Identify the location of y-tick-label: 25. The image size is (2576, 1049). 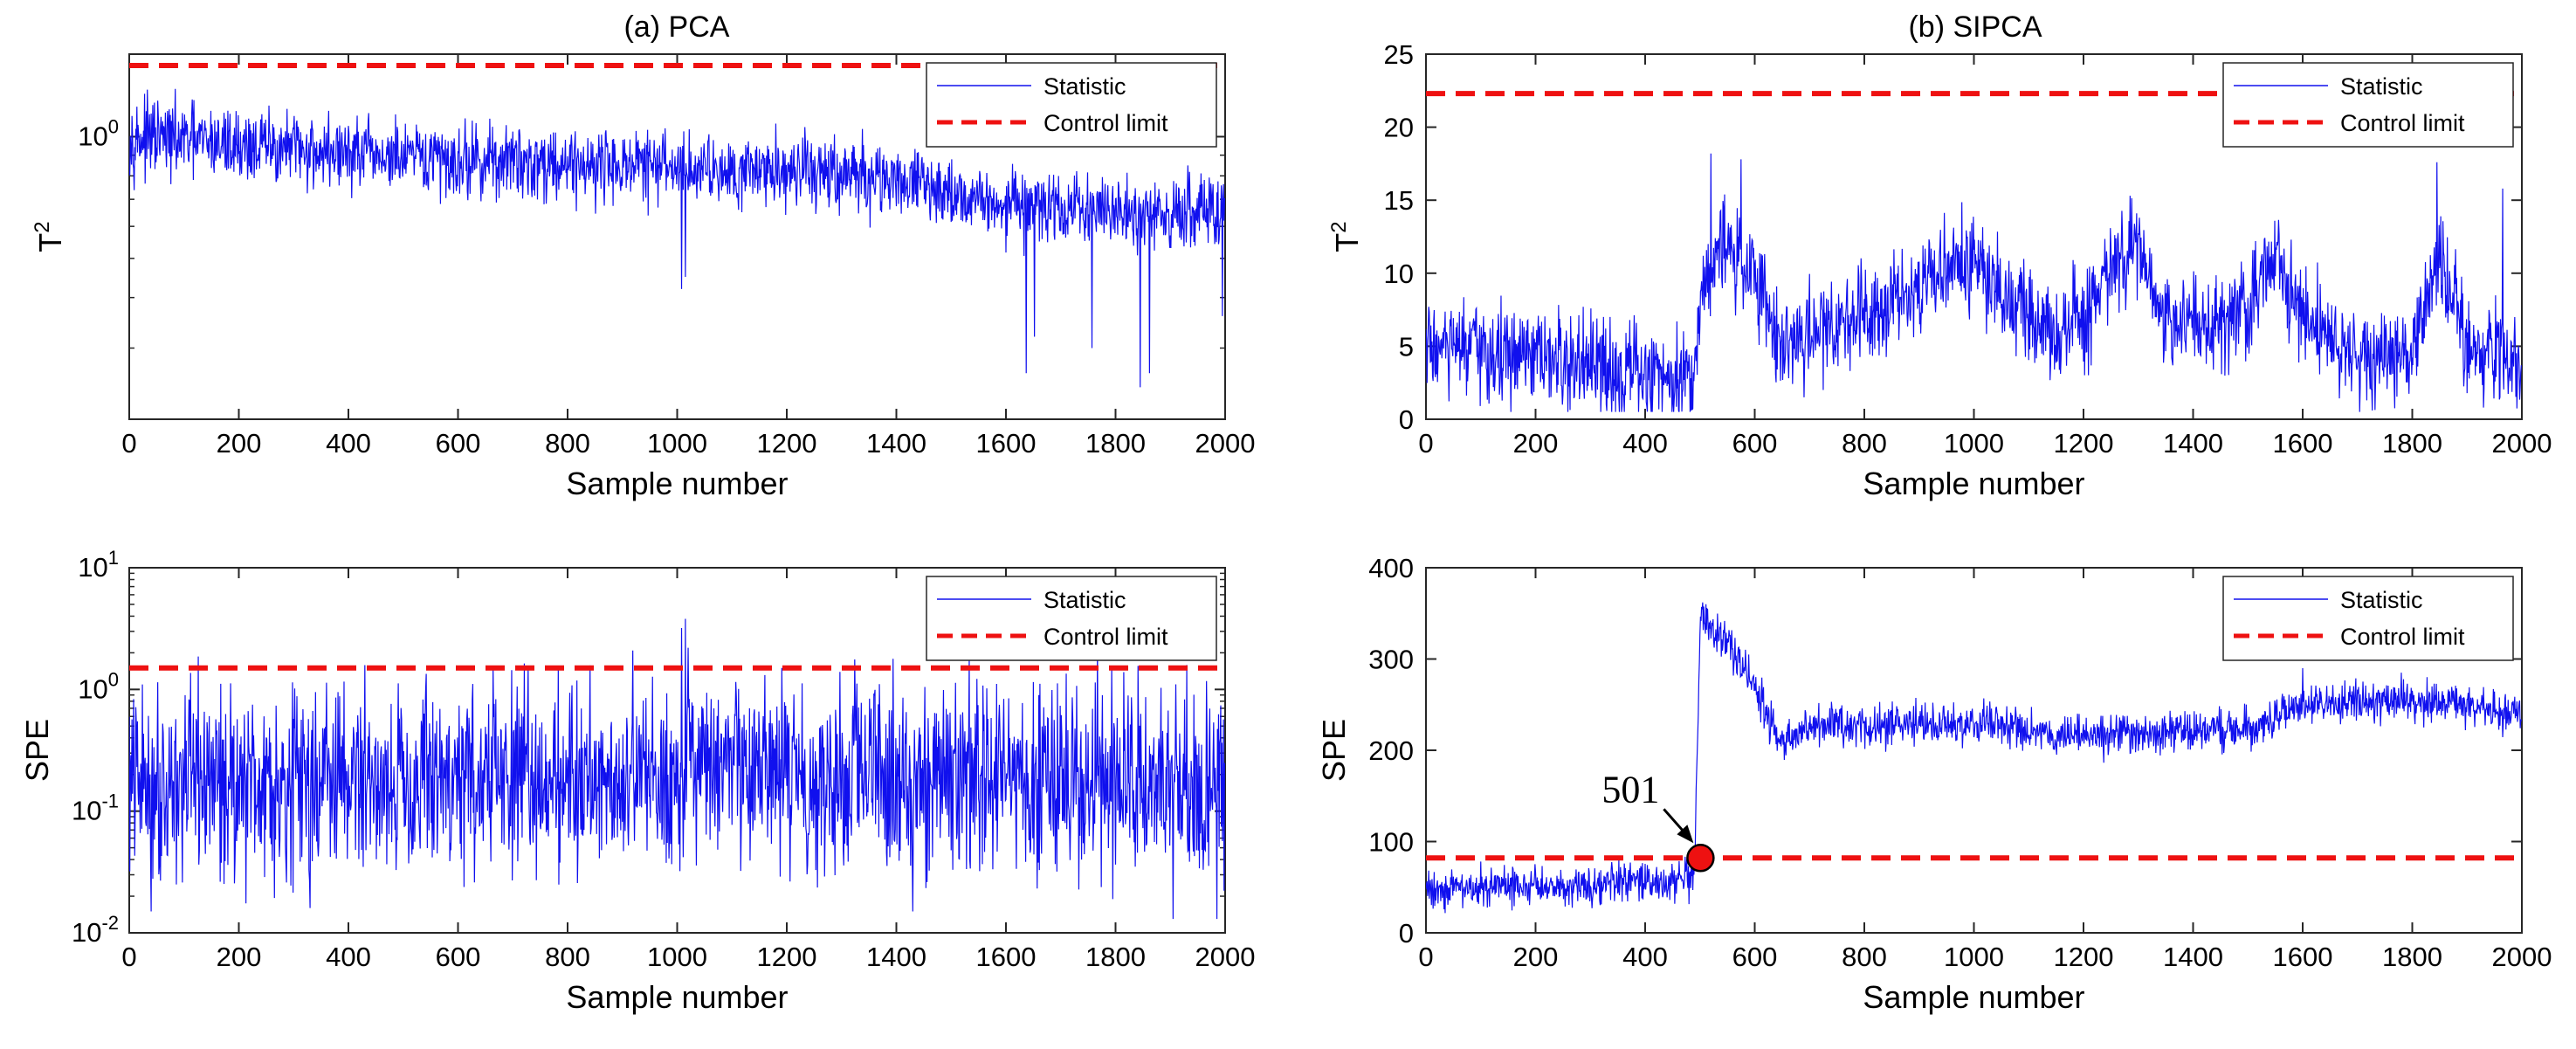
(1399, 54).